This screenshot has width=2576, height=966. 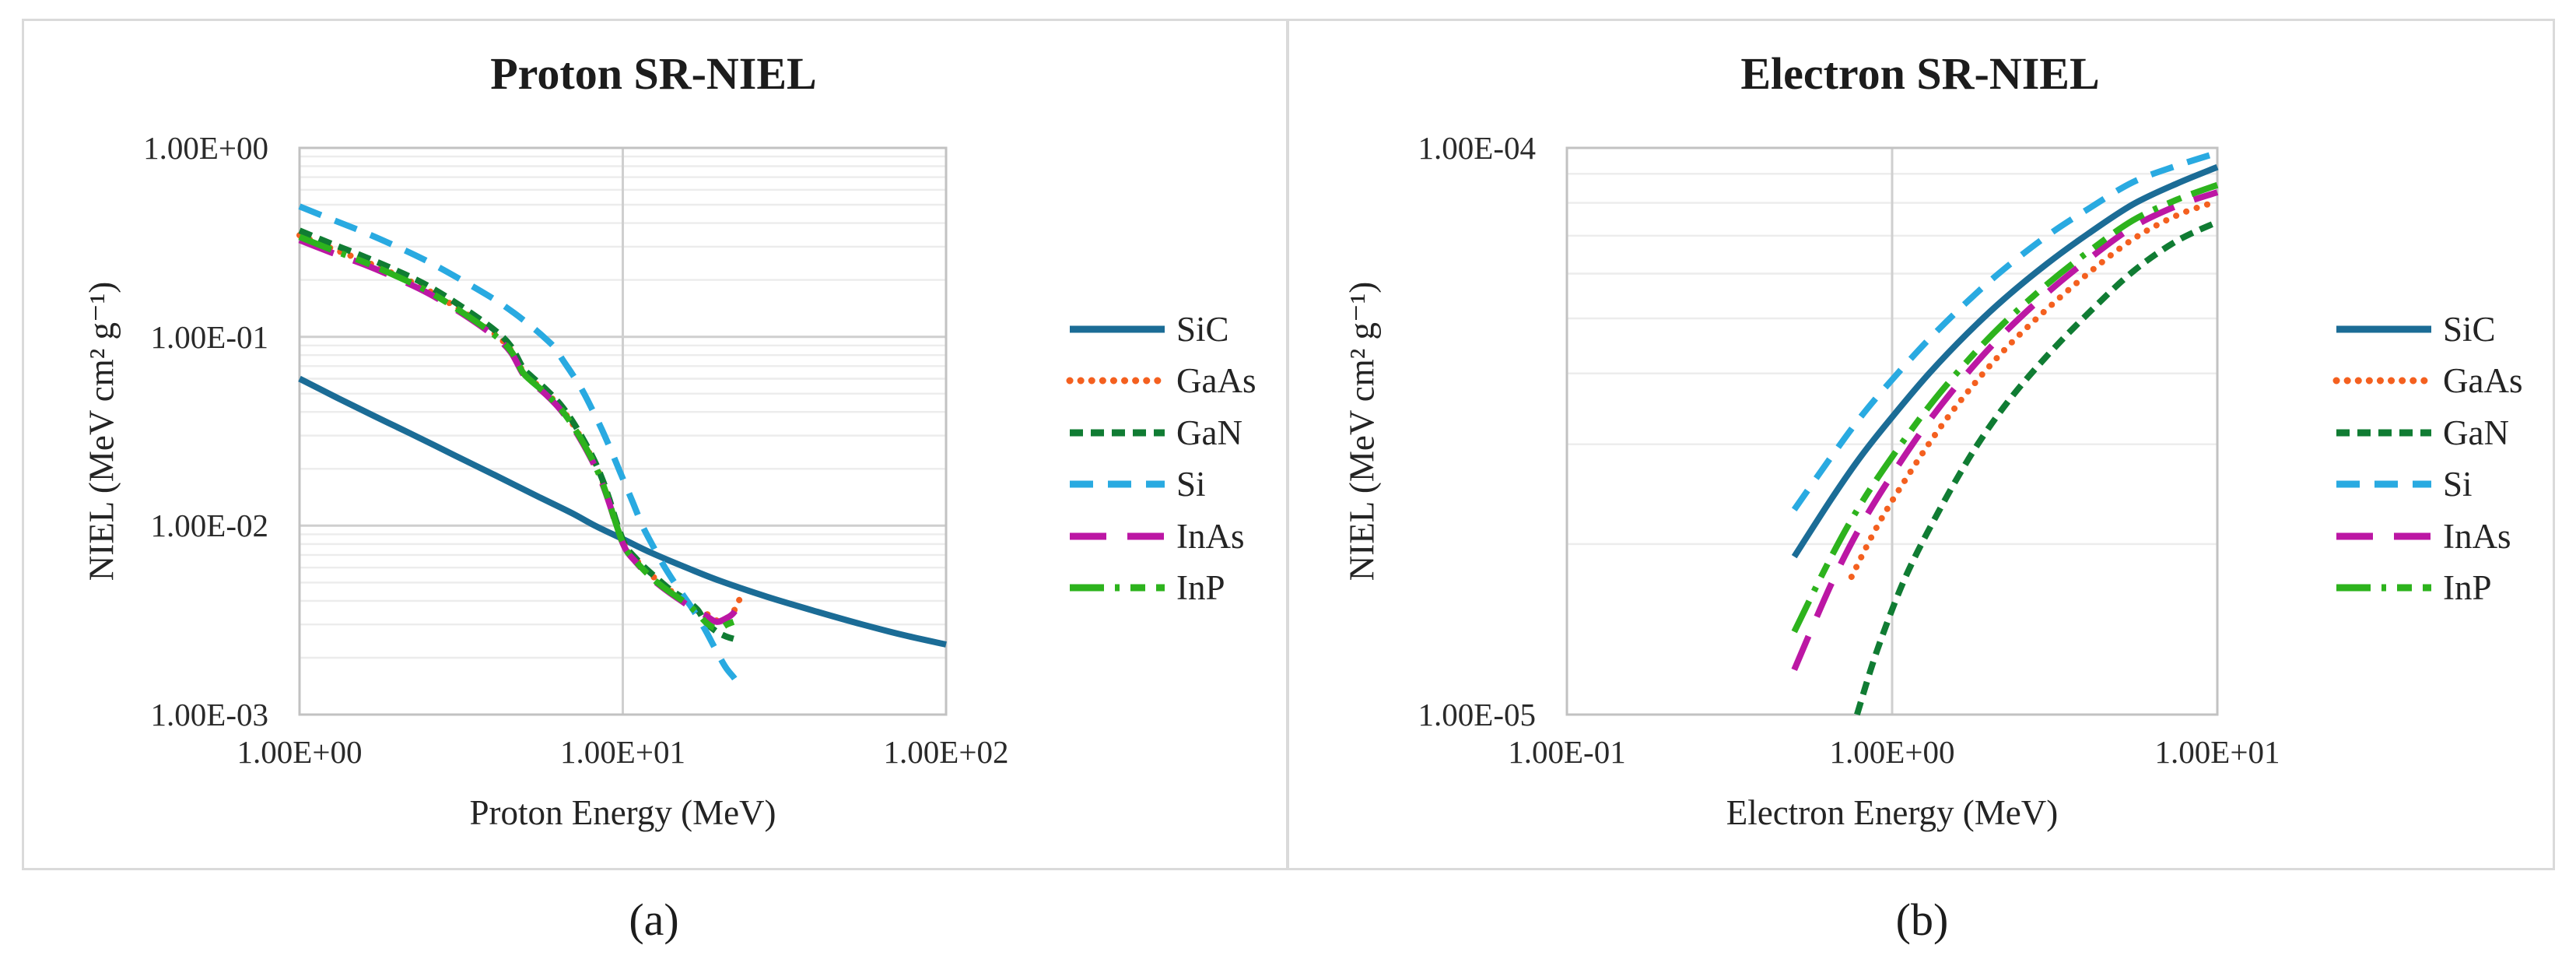 I want to click on y-tick-label: 1.00E-03, so click(x=209, y=714).